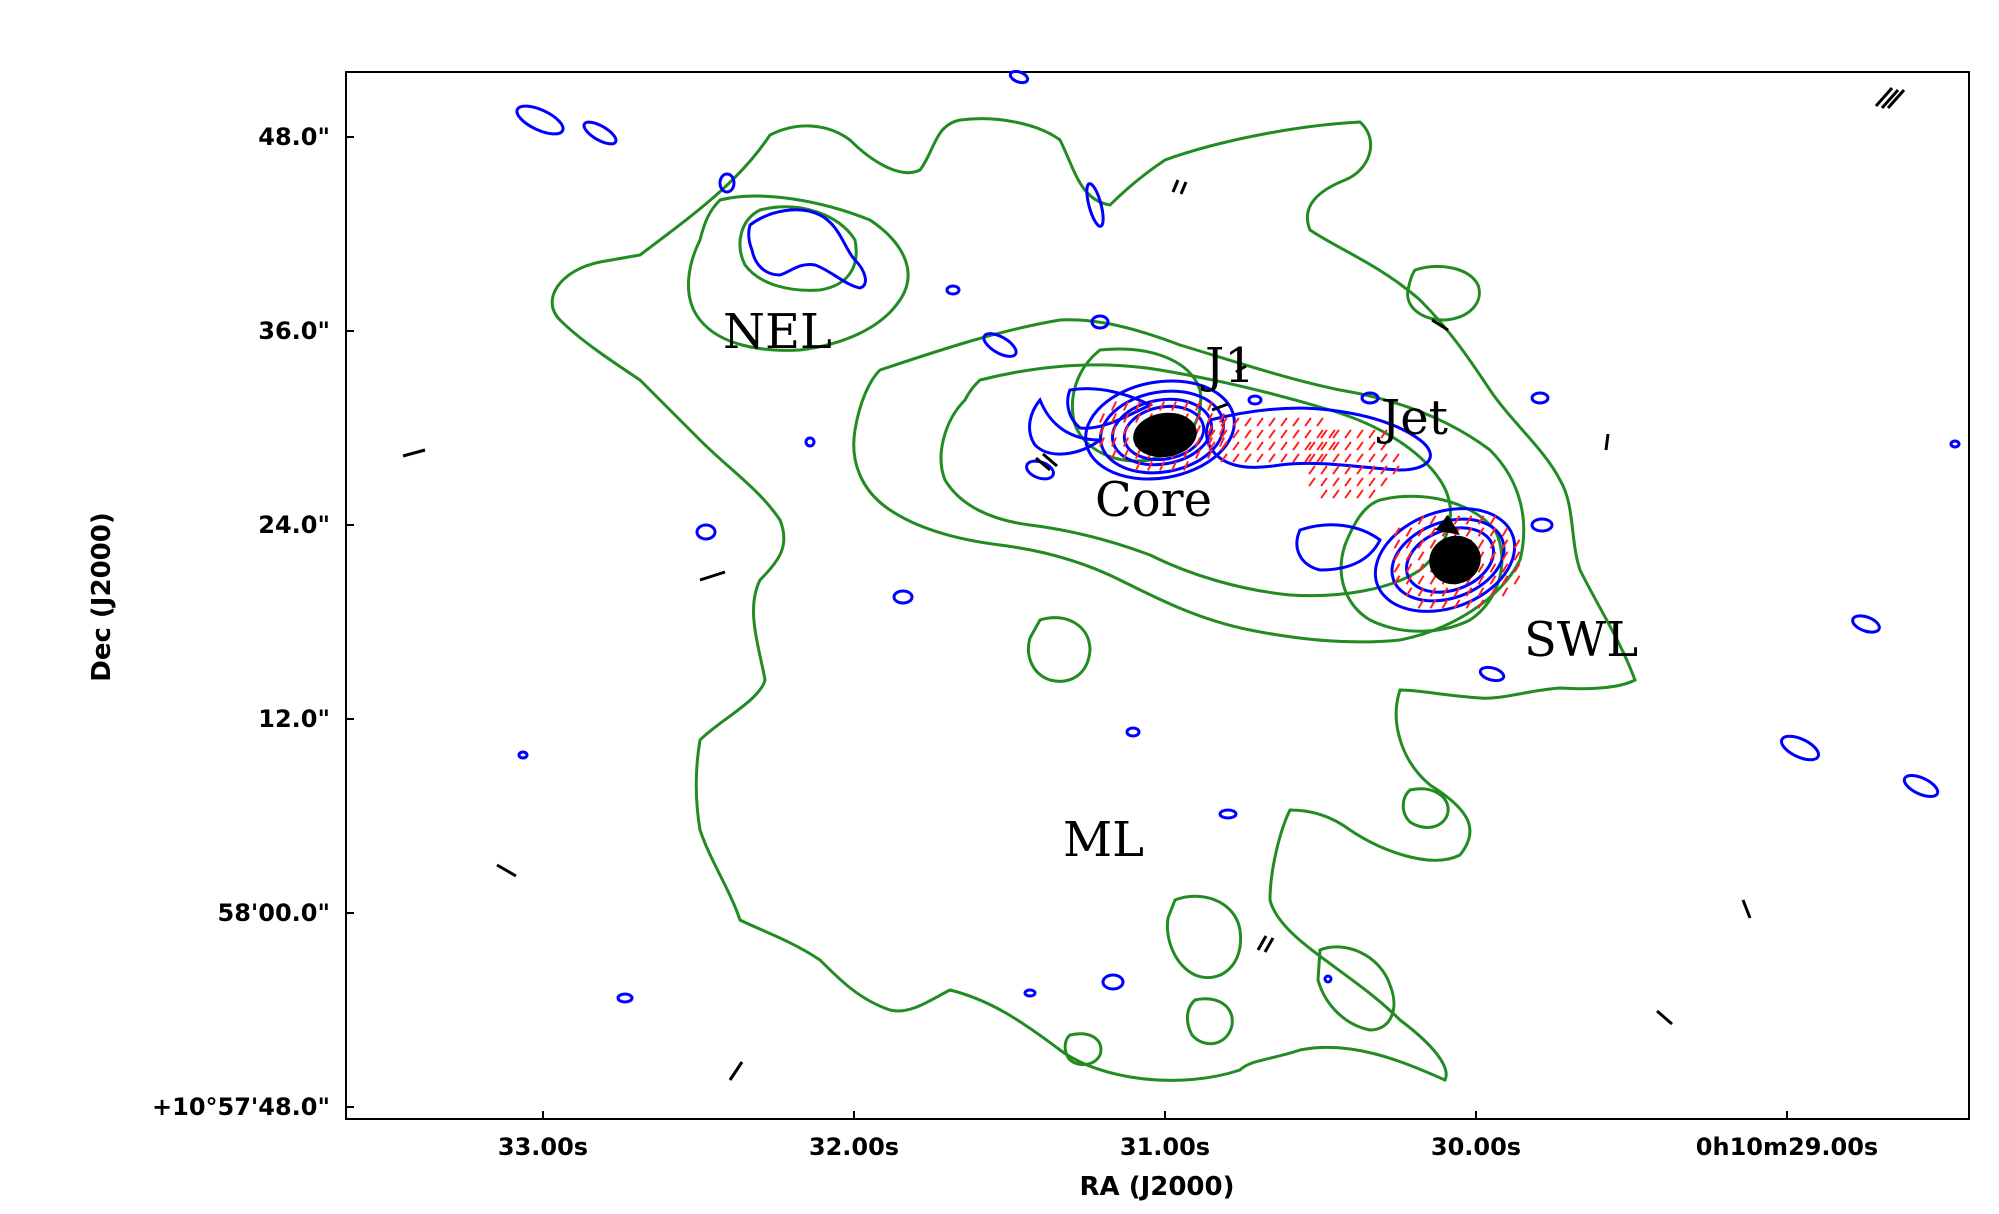 This screenshot has width=1999, height=1214. Describe the element at coordinates (1787, 1147) in the screenshot. I see `x-tick-label: 0h10m29.00s` at that location.